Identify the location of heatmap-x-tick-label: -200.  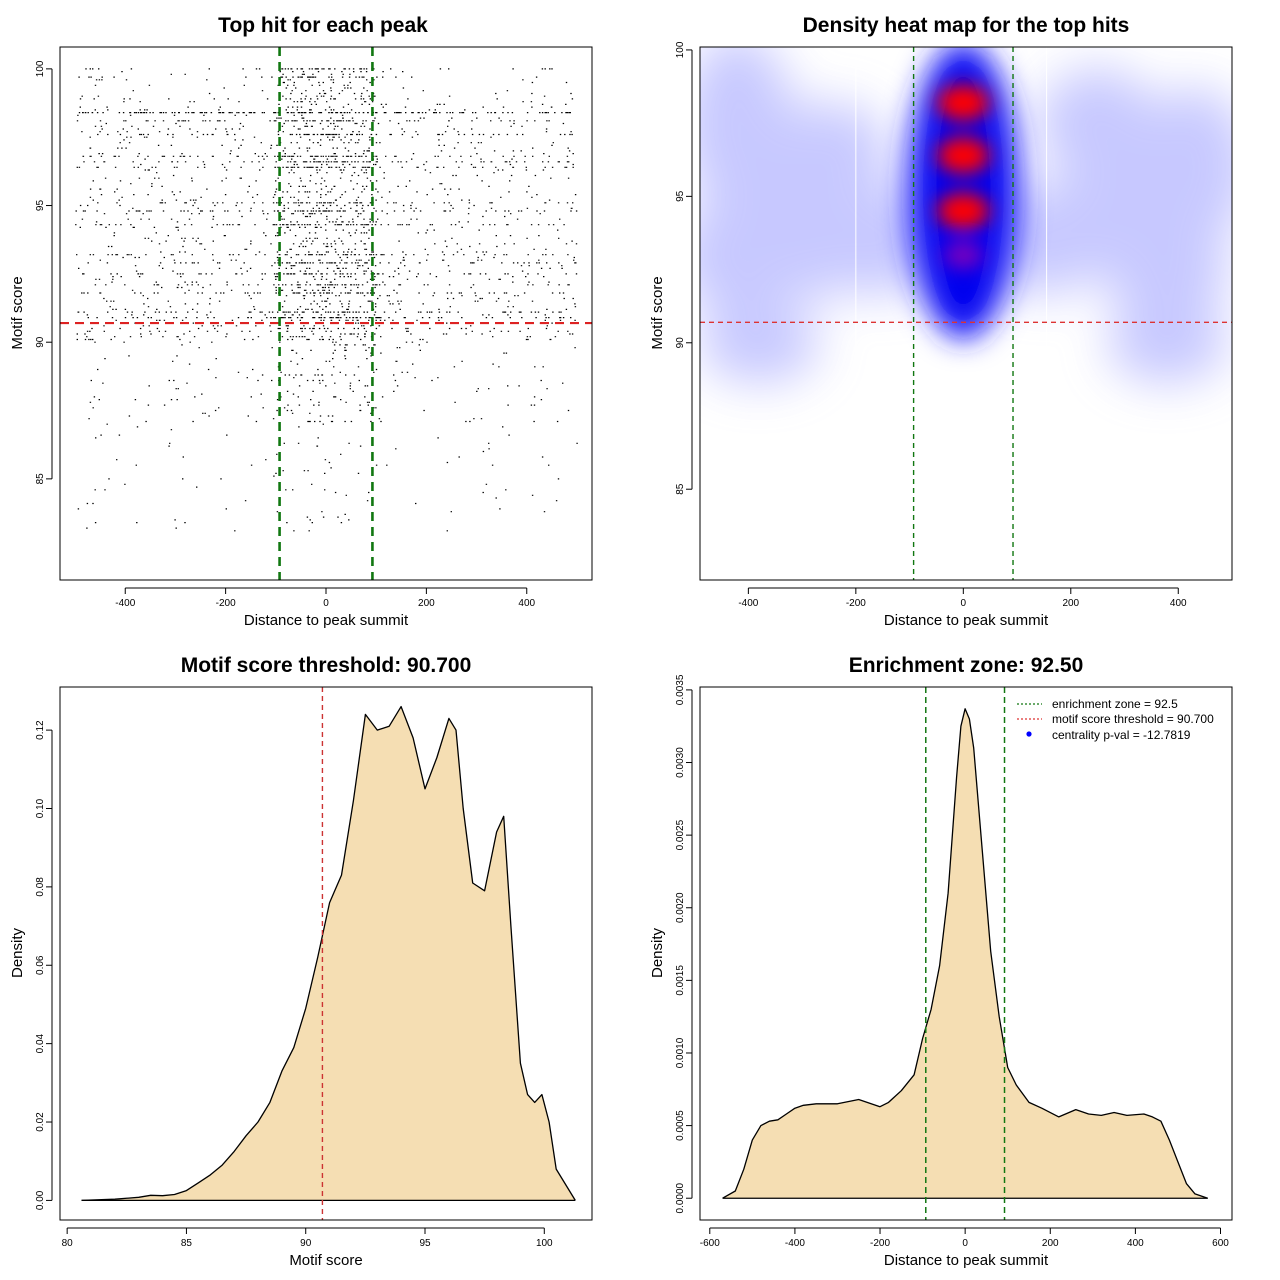
(856, 603).